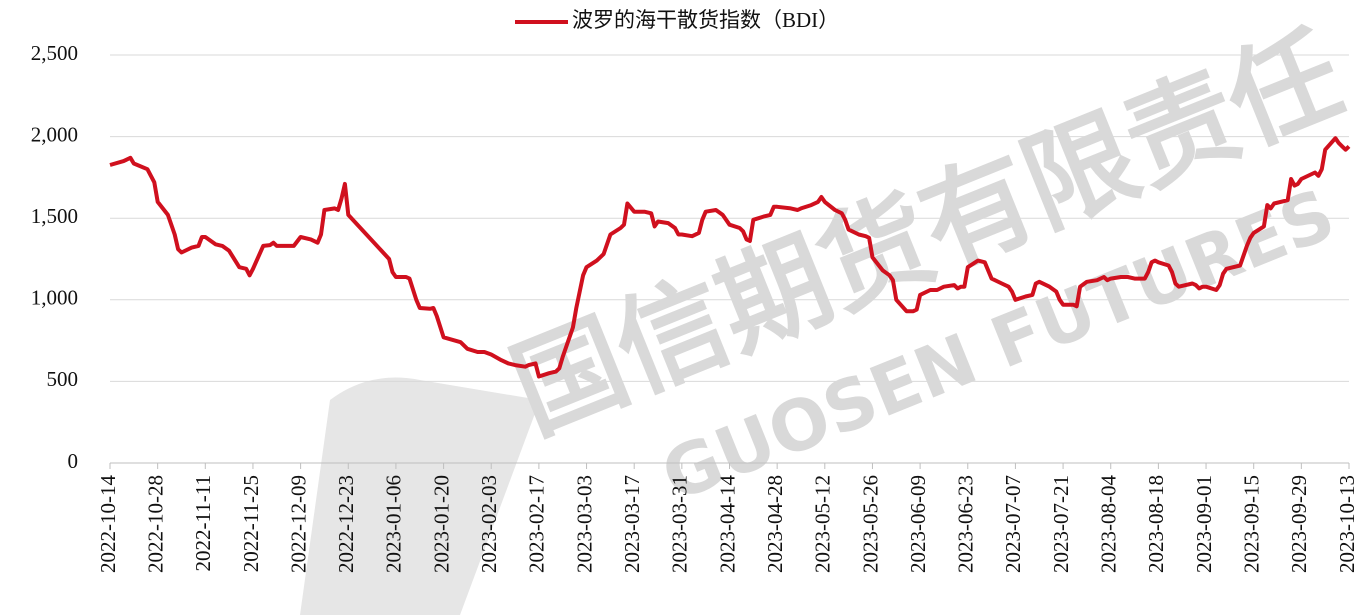  Describe the element at coordinates (54, 134) in the screenshot. I see `y-tick-label: 2,000` at that location.